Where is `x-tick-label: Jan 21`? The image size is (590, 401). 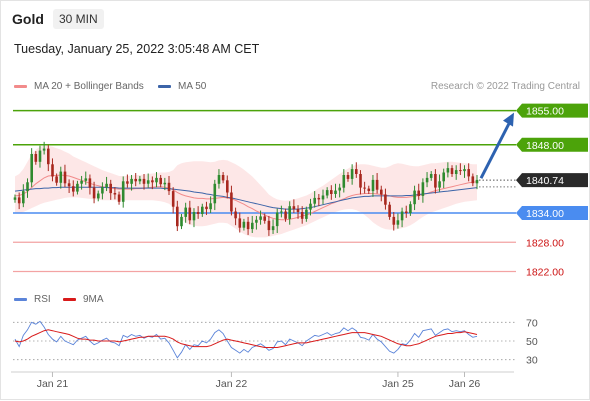
x-tick-label: Jan 21 is located at coordinates (53, 384).